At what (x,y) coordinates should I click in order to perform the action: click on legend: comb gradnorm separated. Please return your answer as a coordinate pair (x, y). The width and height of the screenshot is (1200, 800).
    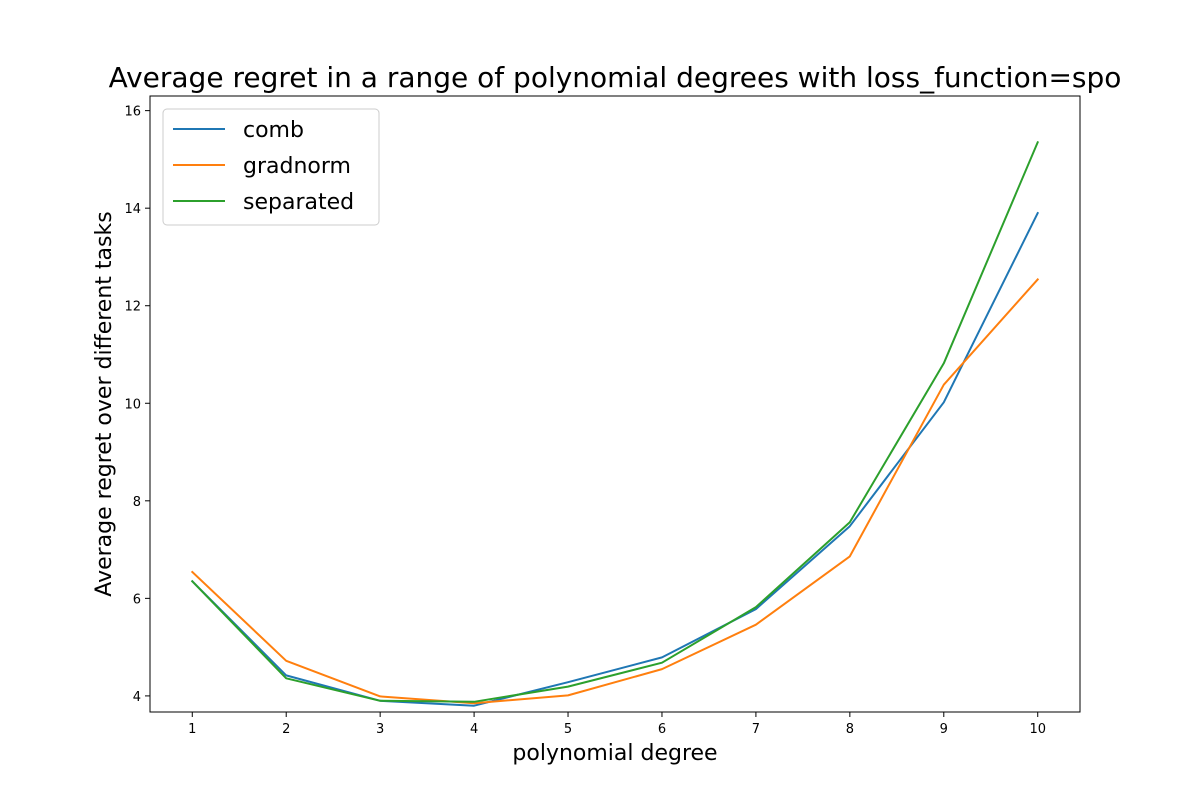
    Looking at the image, I should click on (271, 167).